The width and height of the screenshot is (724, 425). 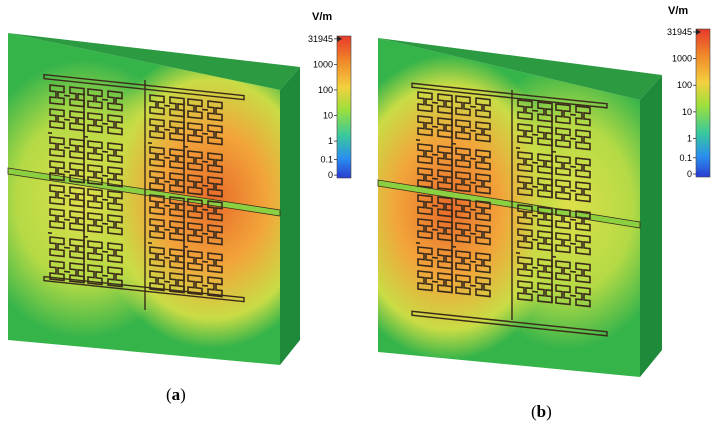 I want to click on caption-a: (a), so click(x=176, y=394).